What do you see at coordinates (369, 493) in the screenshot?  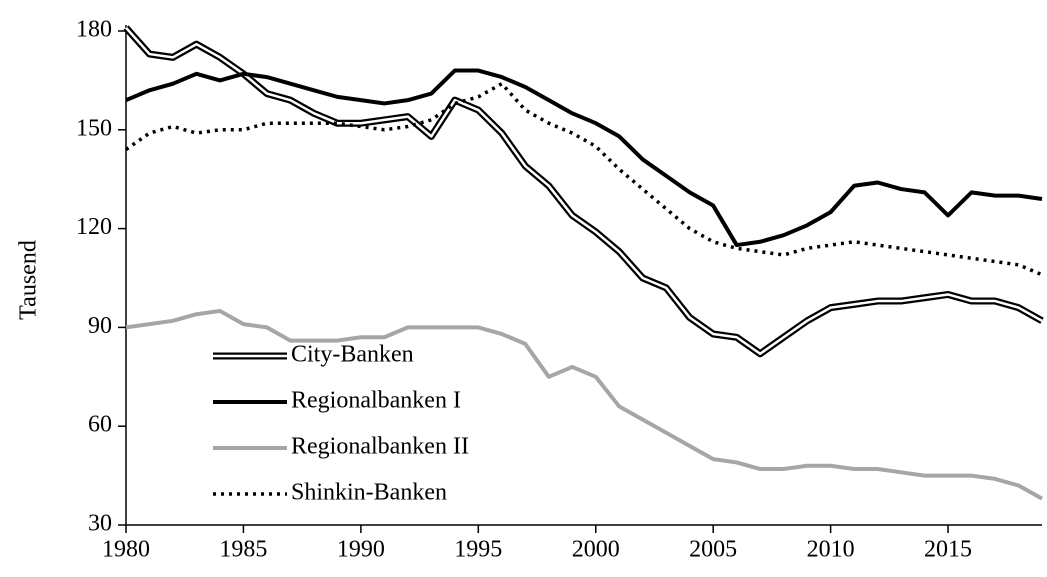 I see `legend-label: Shinkin-Banken` at bounding box center [369, 493].